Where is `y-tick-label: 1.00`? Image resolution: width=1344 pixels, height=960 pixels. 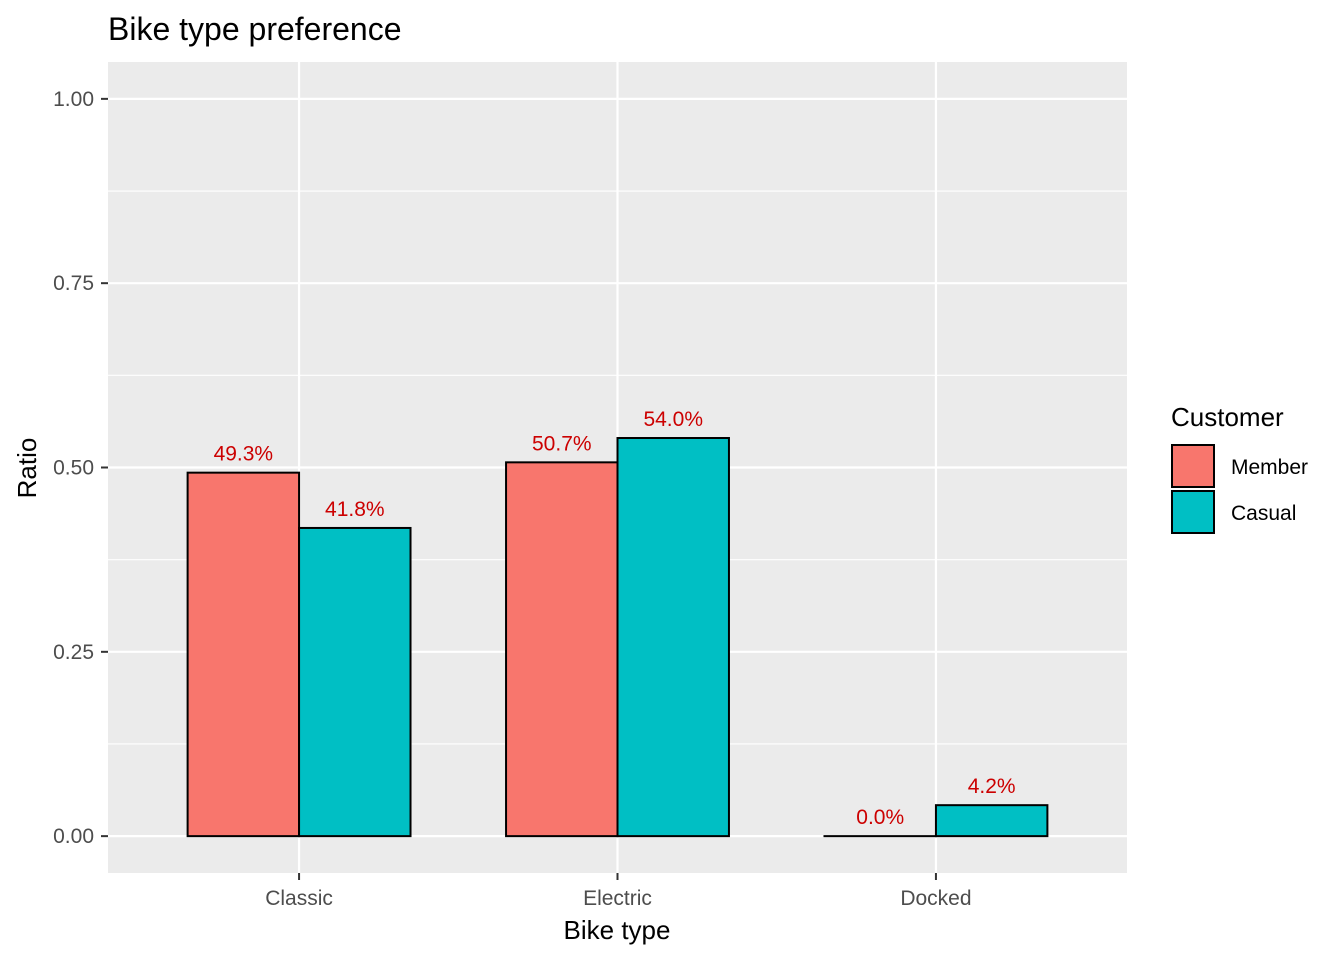
y-tick-label: 1.00 is located at coordinates (73, 99).